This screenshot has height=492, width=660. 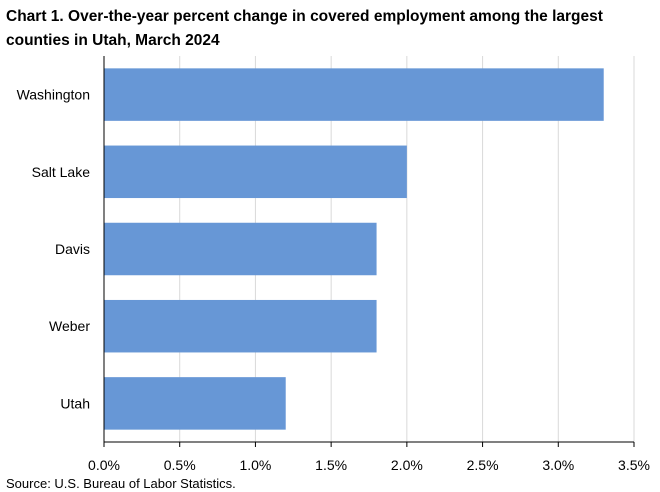 I want to click on x-tick-label-0: 0.0%, so click(x=104, y=465).